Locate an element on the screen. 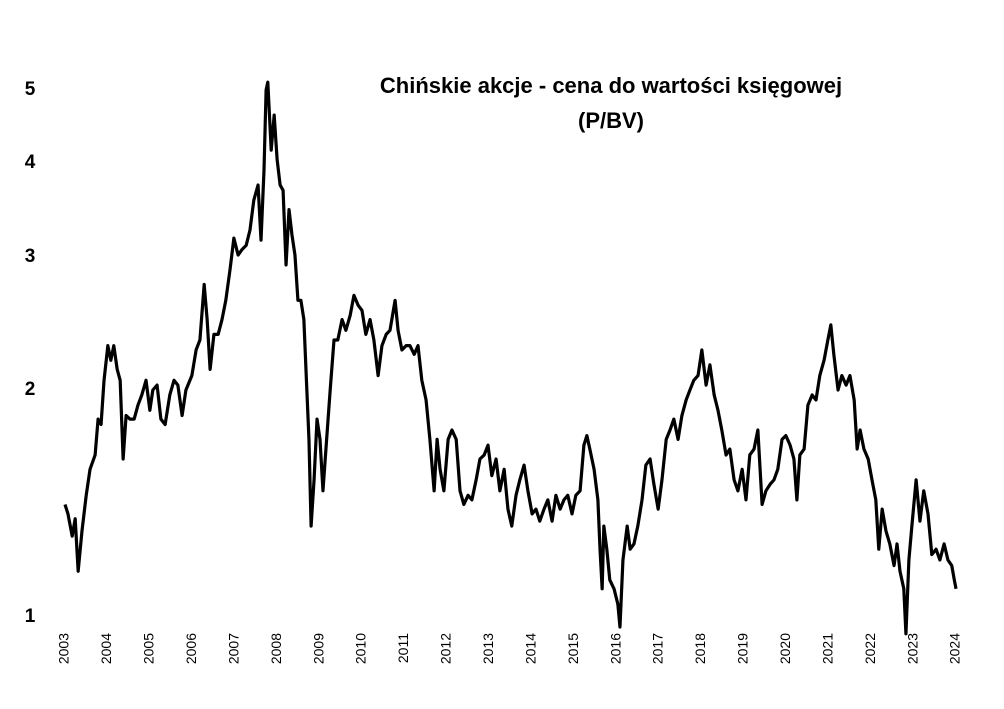 Image resolution: width=1004 pixels, height=709 pixels. x-tick-label: 2017 is located at coordinates (658, 648).